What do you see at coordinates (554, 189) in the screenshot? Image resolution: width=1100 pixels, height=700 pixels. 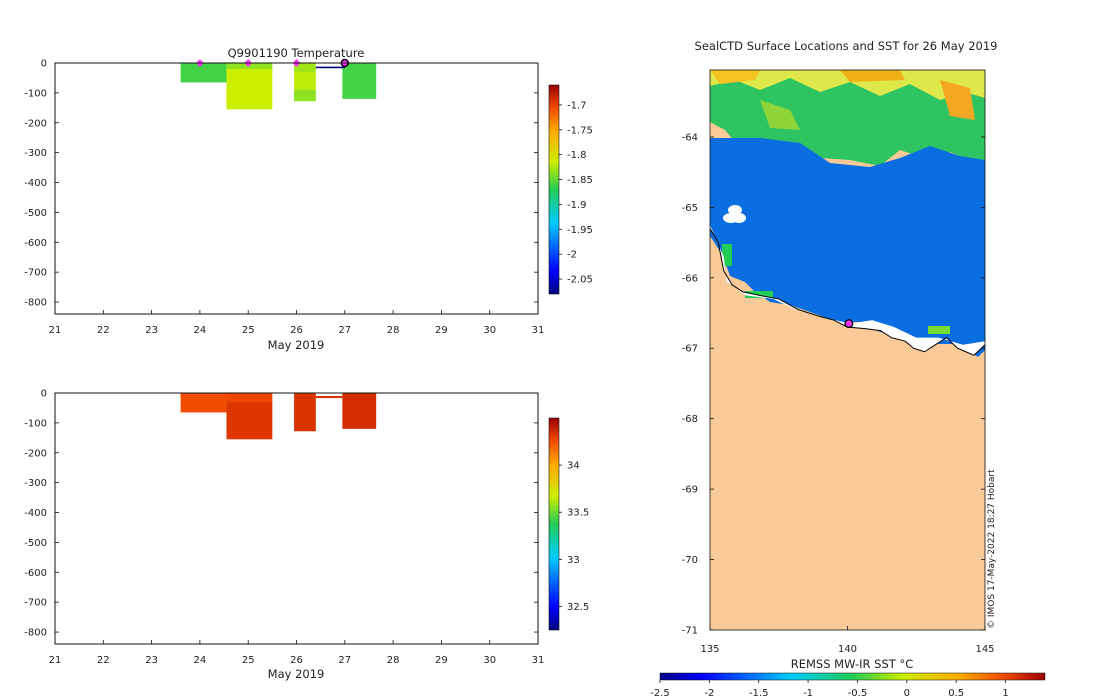 I see `temperature-colorbar` at bounding box center [554, 189].